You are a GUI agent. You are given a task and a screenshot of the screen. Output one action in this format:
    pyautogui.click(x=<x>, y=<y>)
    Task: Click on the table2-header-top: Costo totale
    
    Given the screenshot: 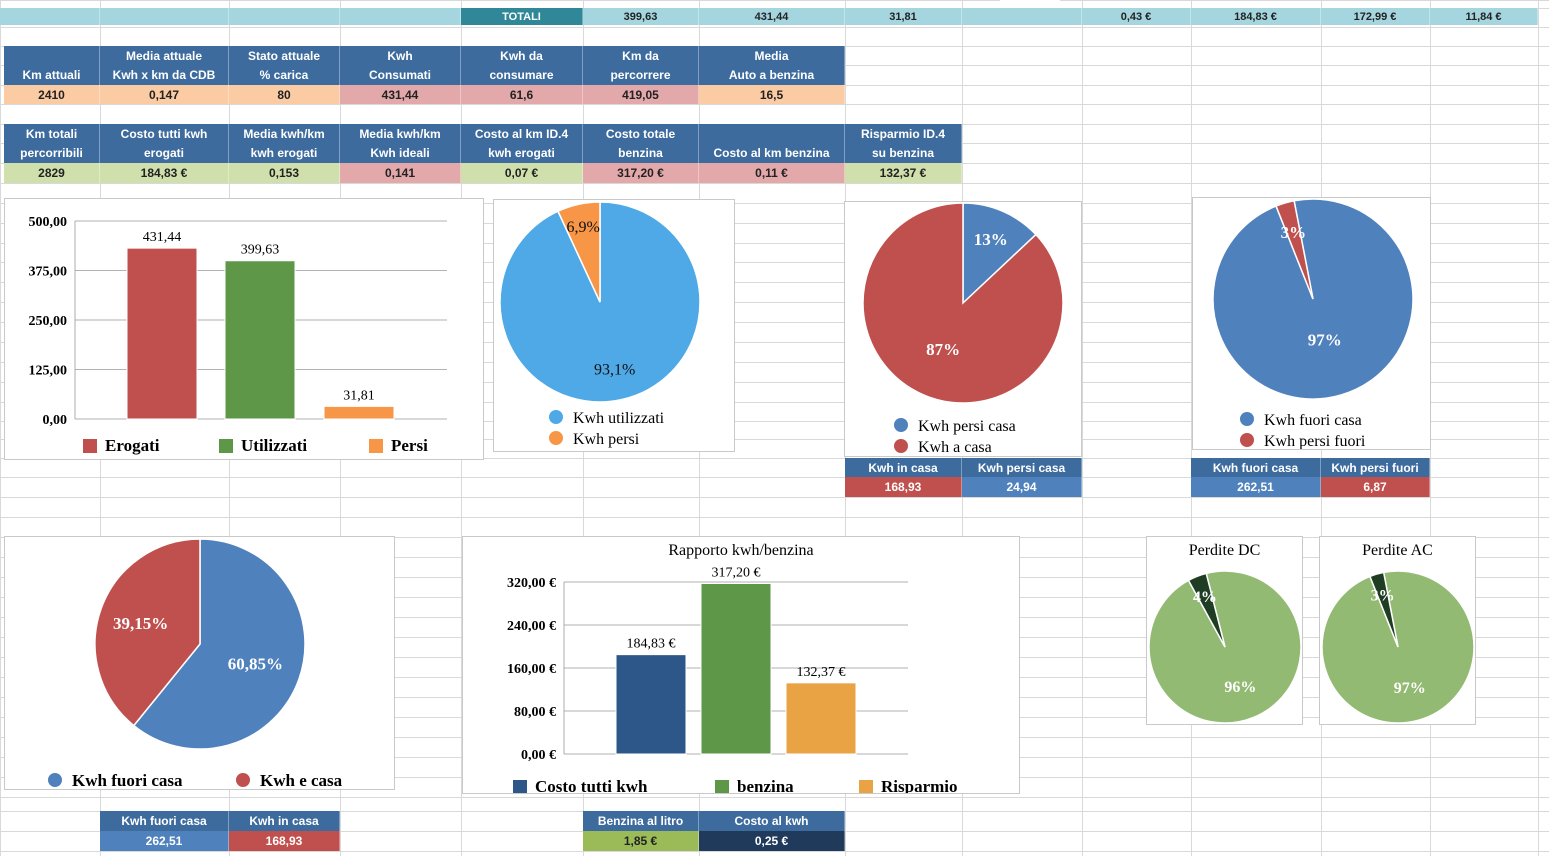 What is the action you would take?
    pyautogui.click(x=641, y=133)
    